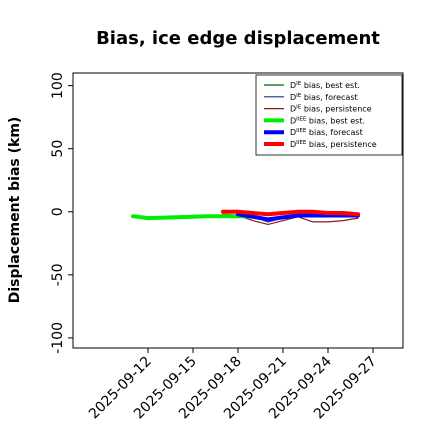 The height and width of the screenshot is (440, 440). I want to click on legend-entry-label: DIIEE bias, forecast, so click(326, 132).